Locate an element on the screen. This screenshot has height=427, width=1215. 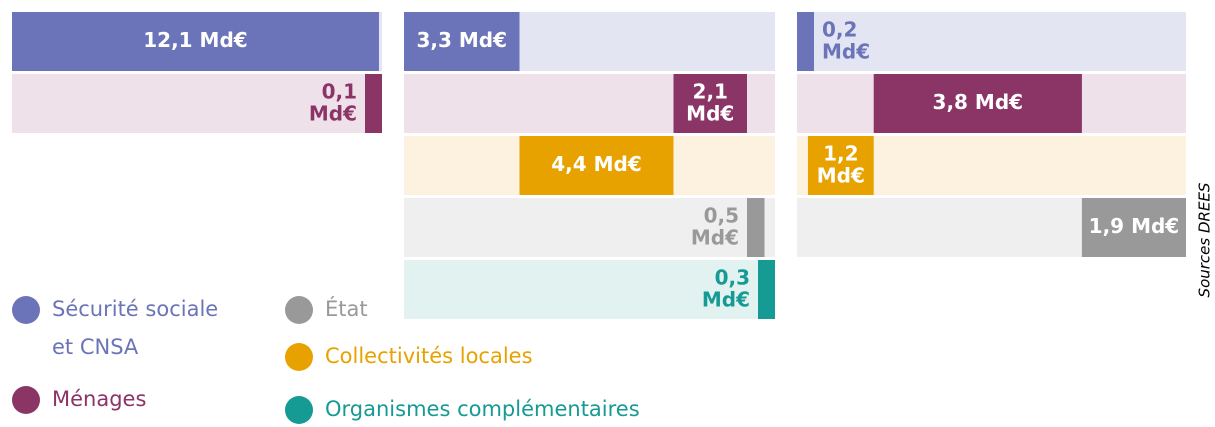
value-label: 0,5 Md€ is located at coordinates (715, 226).